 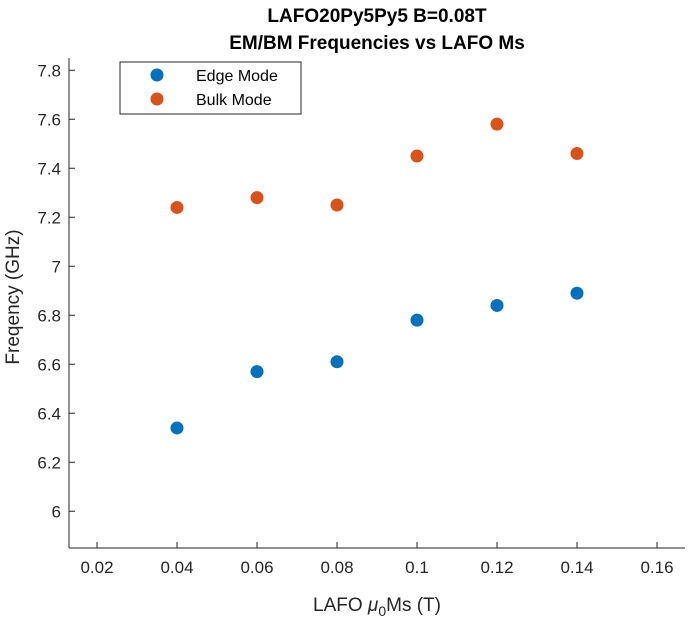 I want to click on legend-box, so click(x=210, y=88).